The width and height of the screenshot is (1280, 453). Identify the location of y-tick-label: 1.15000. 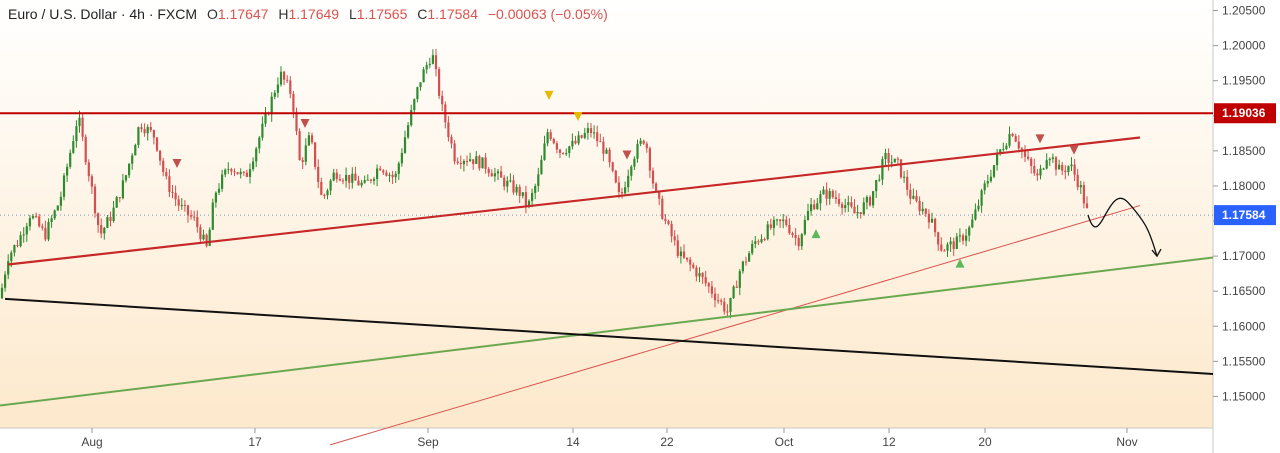
(1244, 396).